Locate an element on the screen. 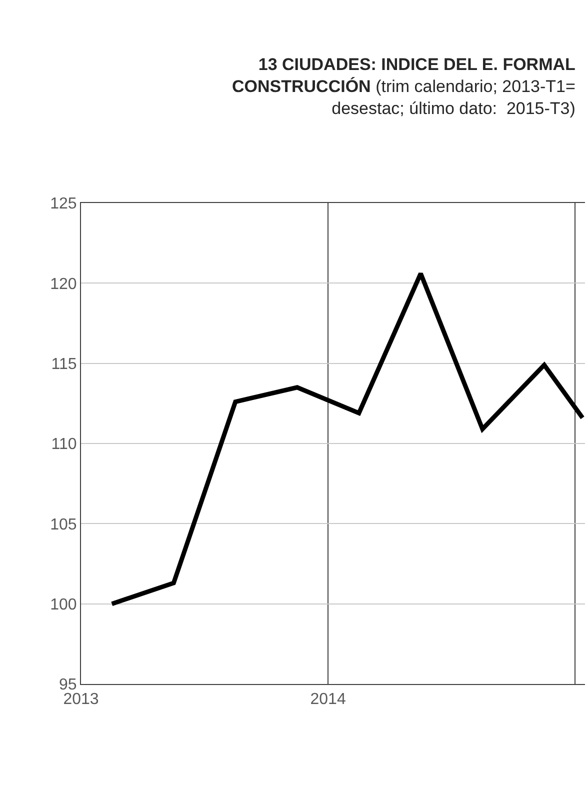 The width and height of the screenshot is (587, 789). y-tick-label: 120 is located at coordinates (63, 284).